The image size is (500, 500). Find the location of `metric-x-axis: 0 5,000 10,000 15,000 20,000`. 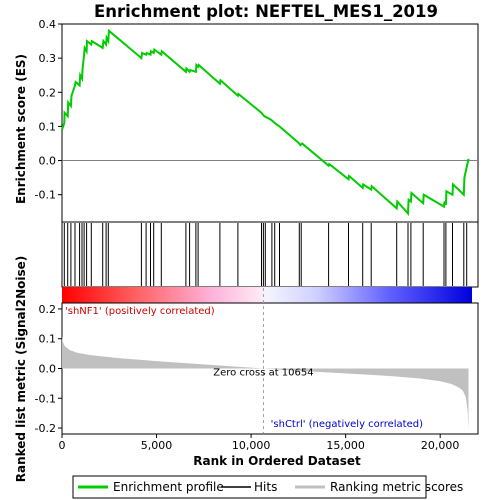

metric-x-axis: 0 5,000 10,000 15,000 20,000 is located at coordinates (259, 443).